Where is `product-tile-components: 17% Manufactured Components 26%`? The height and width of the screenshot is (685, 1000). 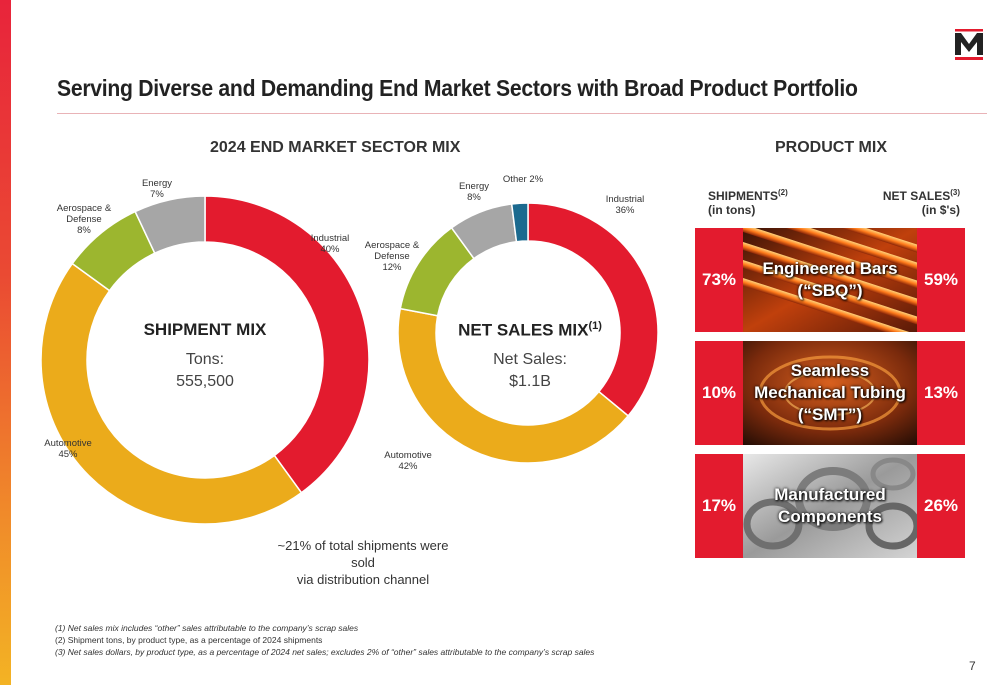 product-tile-components: 17% Manufactured Components 26% is located at coordinates (830, 506).